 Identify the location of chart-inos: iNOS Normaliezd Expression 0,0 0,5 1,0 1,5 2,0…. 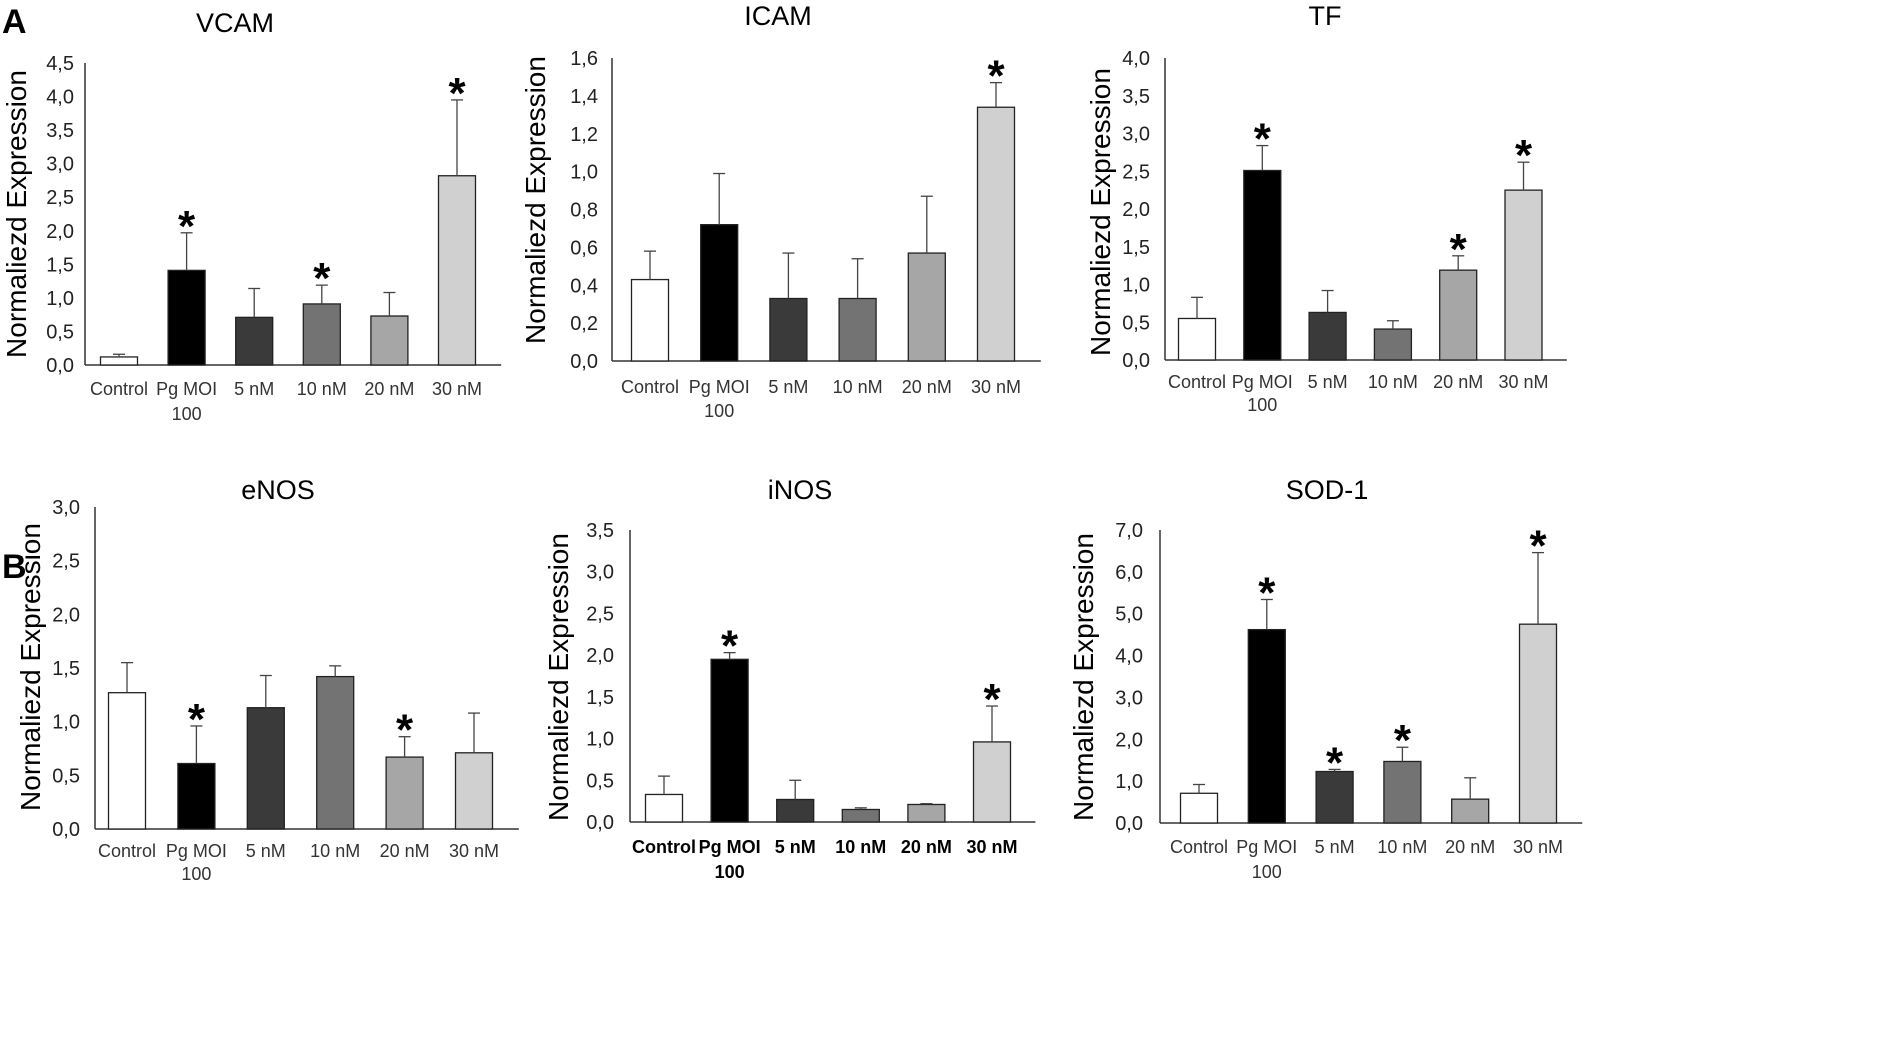
(789, 678).